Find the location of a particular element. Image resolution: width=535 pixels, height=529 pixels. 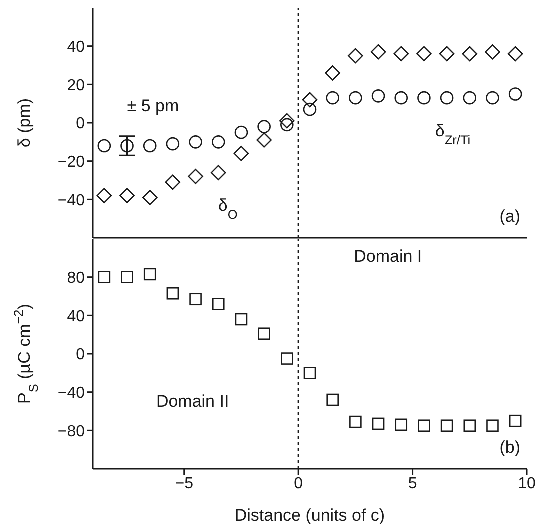

annotation: (b) is located at coordinates (510, 447).